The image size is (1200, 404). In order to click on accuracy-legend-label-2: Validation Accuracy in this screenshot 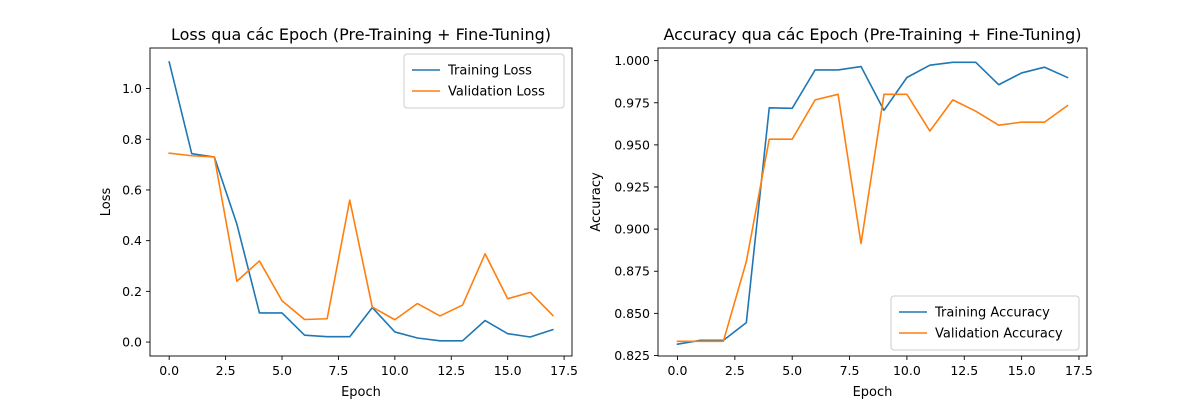, I will do `click(999, 334)`.